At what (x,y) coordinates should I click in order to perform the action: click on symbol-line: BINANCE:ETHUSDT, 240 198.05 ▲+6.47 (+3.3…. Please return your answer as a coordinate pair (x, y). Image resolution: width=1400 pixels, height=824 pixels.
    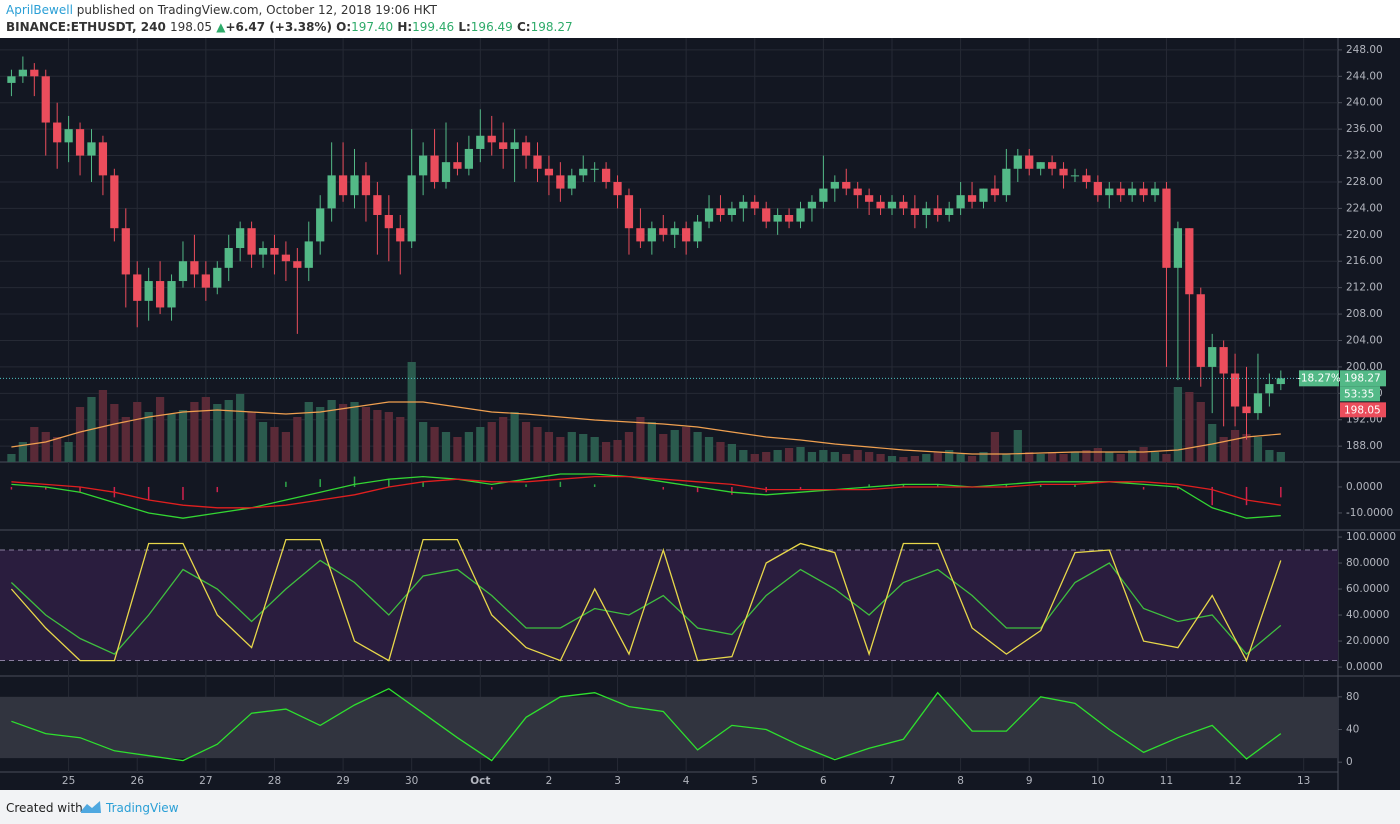
    Looking at the image, I should click on (289, 27).